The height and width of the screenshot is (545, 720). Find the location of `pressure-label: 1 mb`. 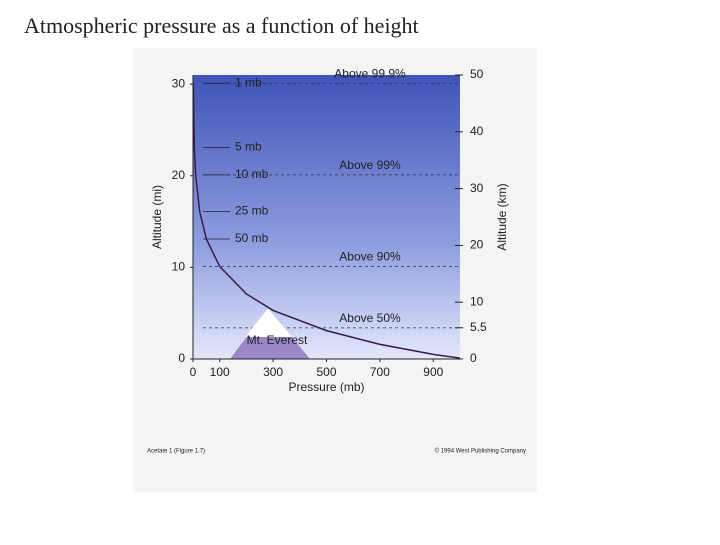

pressure-label: 1 mb is located at coordinates (248, 82).